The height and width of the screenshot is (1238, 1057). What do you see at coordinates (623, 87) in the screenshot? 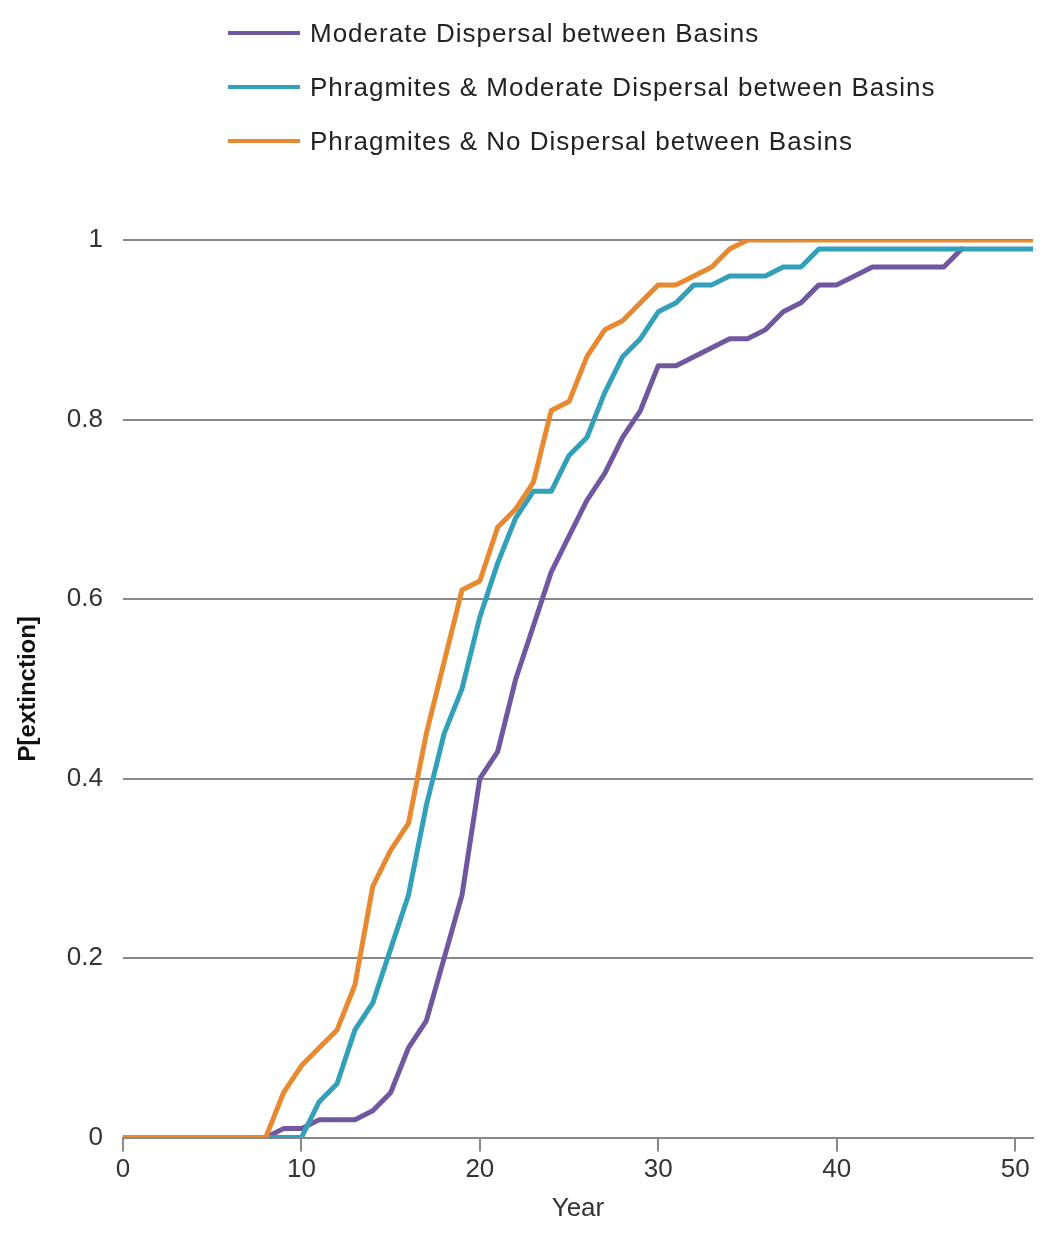
I see `legend-label: Phragmites & Moderate Dispersal between Basins` at bounding box center [623, 87].